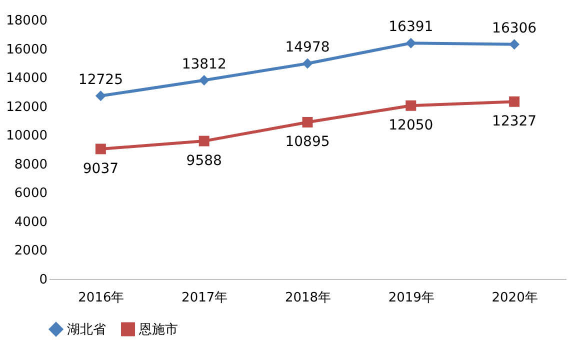  I want to click on data-label: 9037, so click(100, 168).